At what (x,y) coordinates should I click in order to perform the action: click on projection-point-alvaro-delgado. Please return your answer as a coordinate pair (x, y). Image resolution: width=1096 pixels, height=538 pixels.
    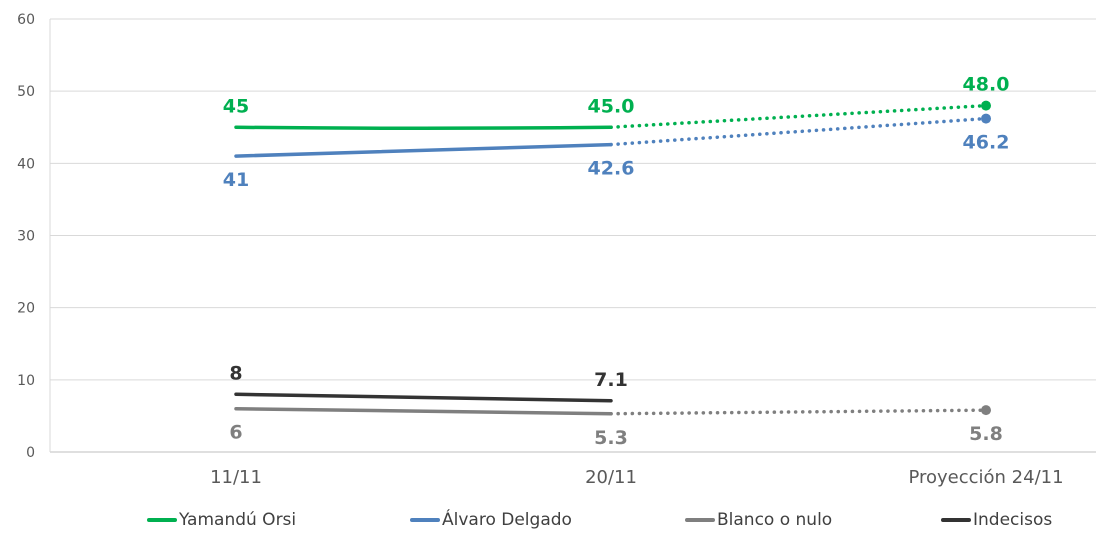
    Looking at the image, I should click on (986, 118).